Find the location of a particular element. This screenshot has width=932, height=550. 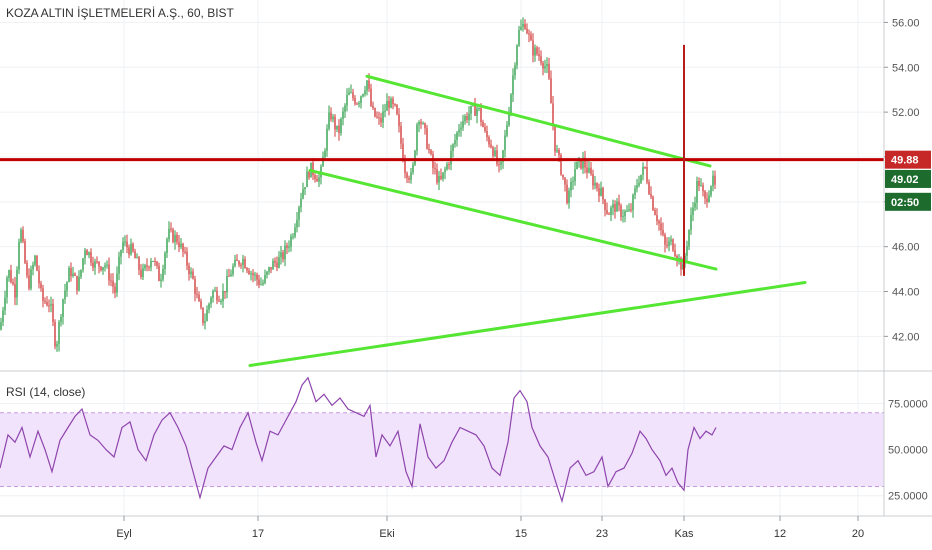

y-tick-label: 46.00 is located at coordinates (906, 248).